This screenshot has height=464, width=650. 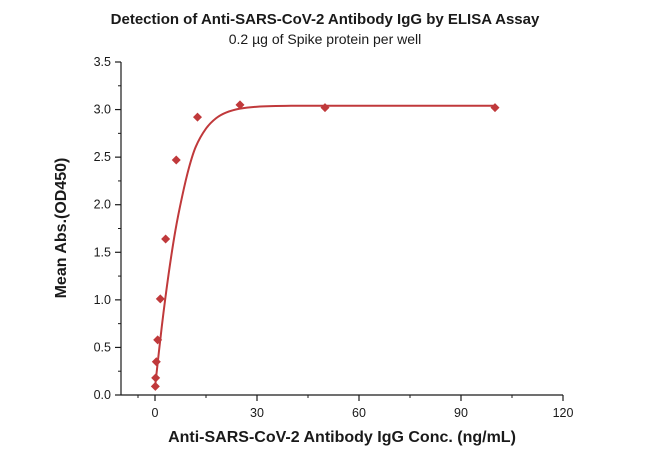 I want to click on x-tick-label: 90, so click(x=461, y=413).